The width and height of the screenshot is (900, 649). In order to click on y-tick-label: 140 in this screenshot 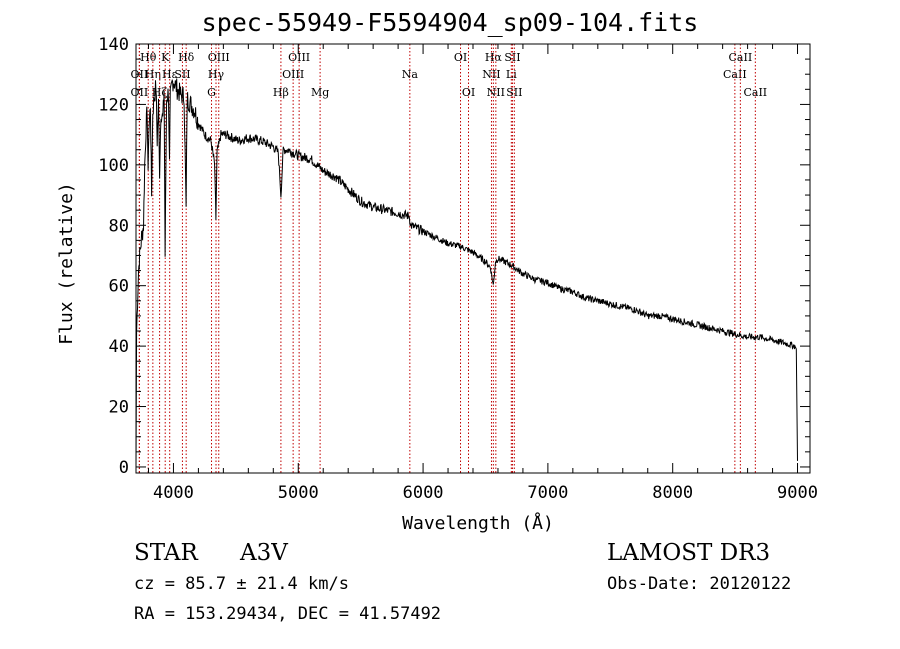, I will do `click(113, 45)`.